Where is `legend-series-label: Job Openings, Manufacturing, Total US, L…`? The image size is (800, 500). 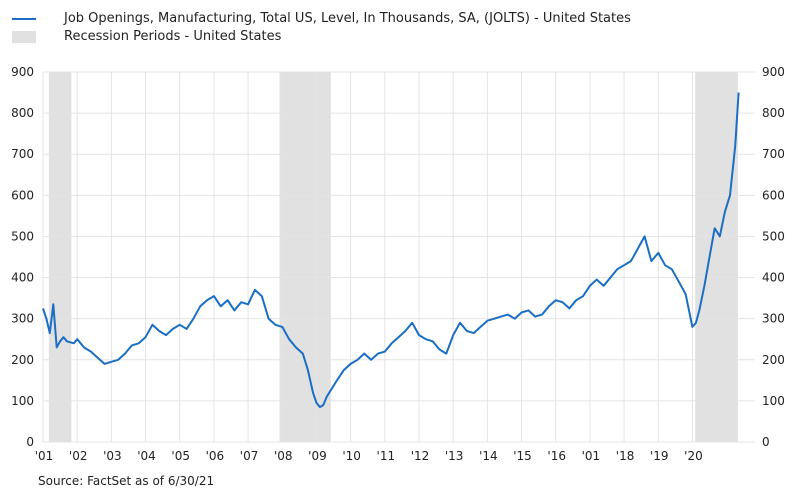 legend-series-label: Job Openings, Manufacturing, Total US, L… is located at coordinates (347, 18).